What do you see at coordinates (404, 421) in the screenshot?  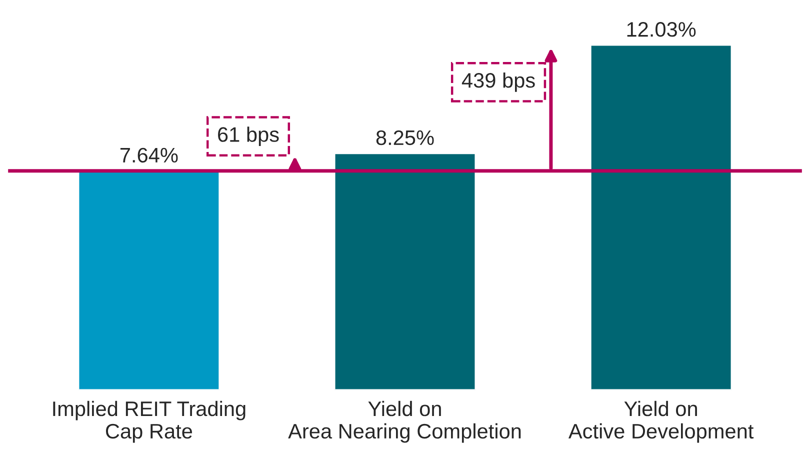 I see `x-tick-label: Yield on Area Nearing Completion` at bounding box center [404, 421].